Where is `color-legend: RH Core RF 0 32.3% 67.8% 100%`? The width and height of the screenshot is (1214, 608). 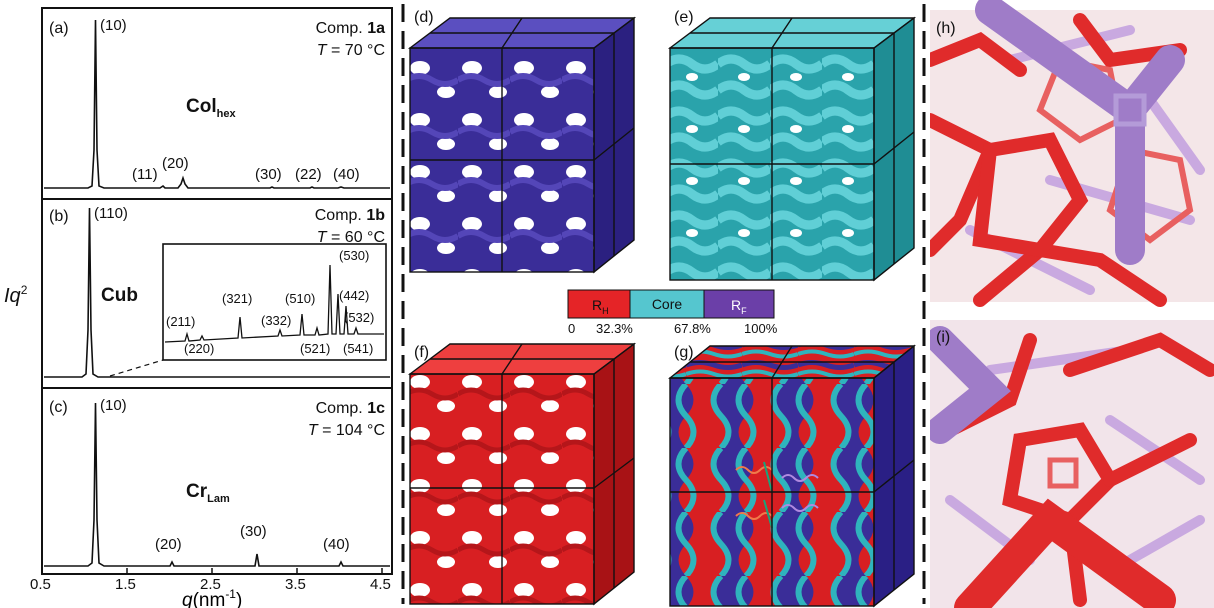
color-legend: RH Core RF 0 32.3% 67.8% 100% is located at coordinates (672, 312).